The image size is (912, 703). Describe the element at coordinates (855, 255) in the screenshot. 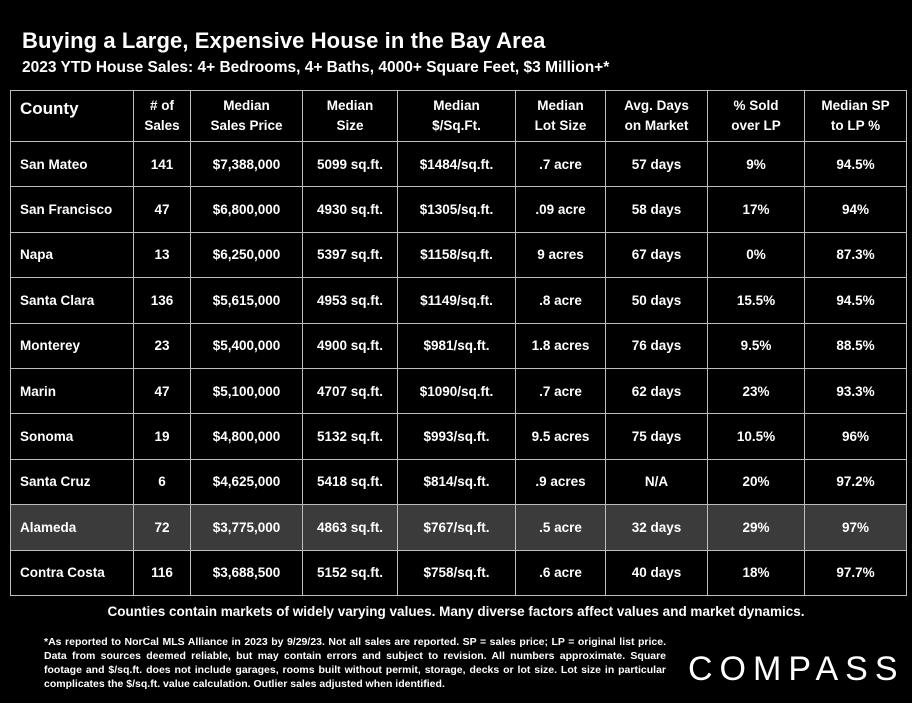

I see `table-cell: 87.3%` at that location.